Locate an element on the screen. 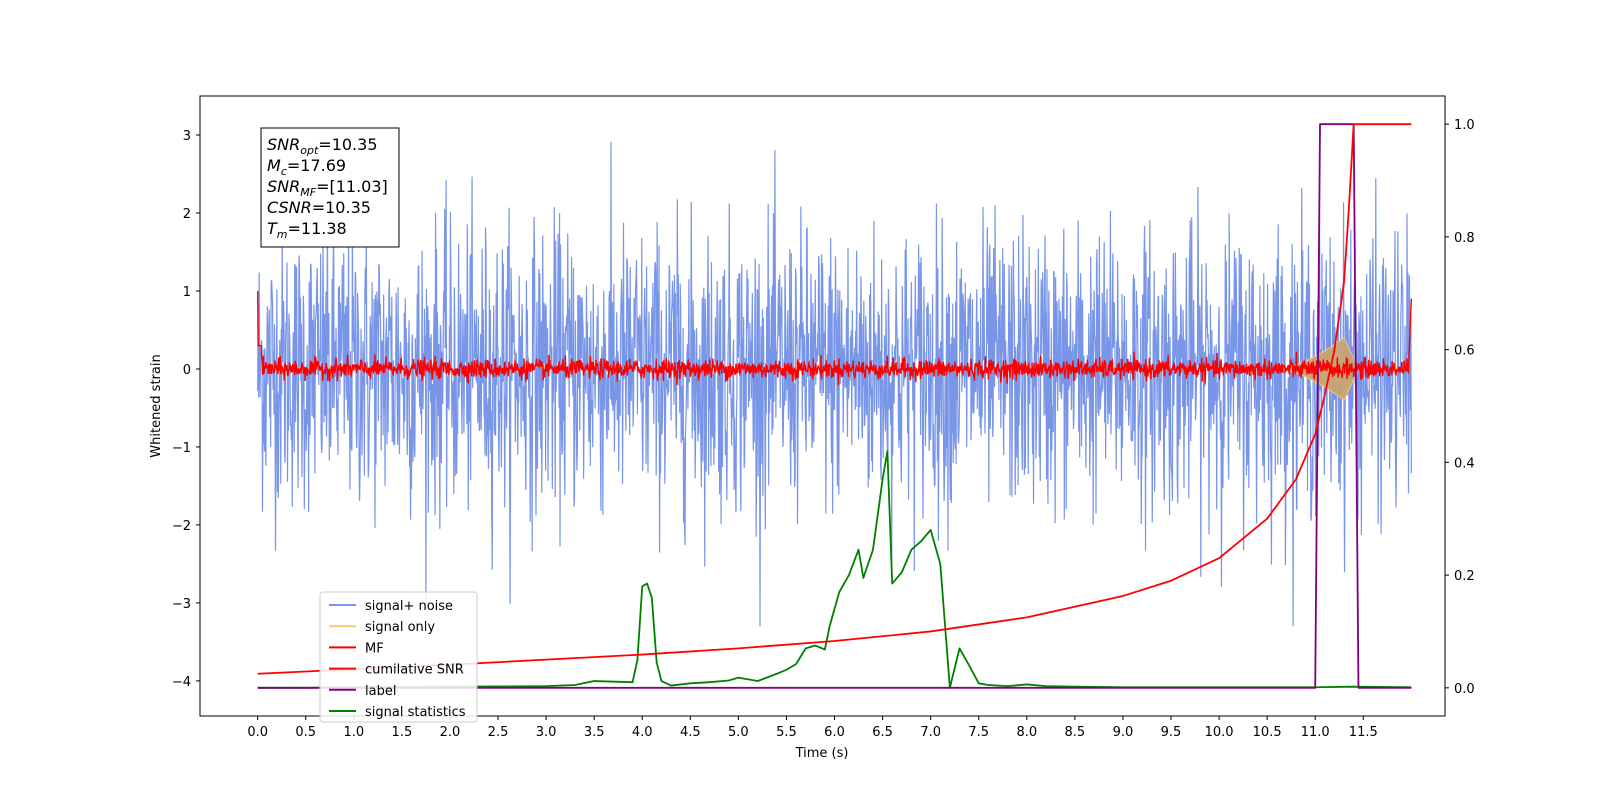 The width and height of the screenshot is (1600, 800). legend-label: cumilative SNR is located at coordinates (414, 670).